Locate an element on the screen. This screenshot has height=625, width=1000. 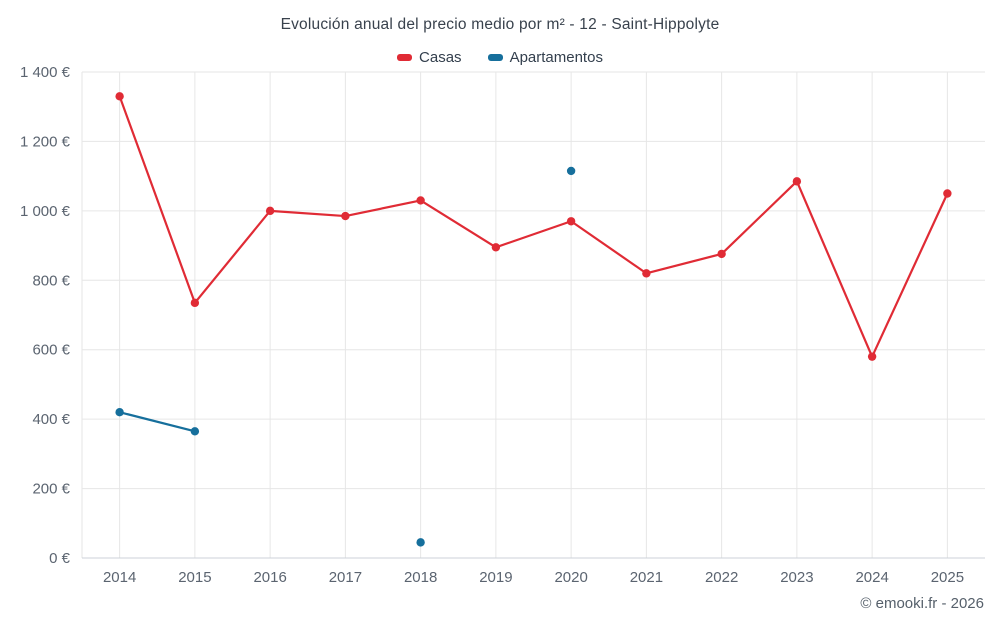
svg-text: 2017 is located at coordinates (345, 577).